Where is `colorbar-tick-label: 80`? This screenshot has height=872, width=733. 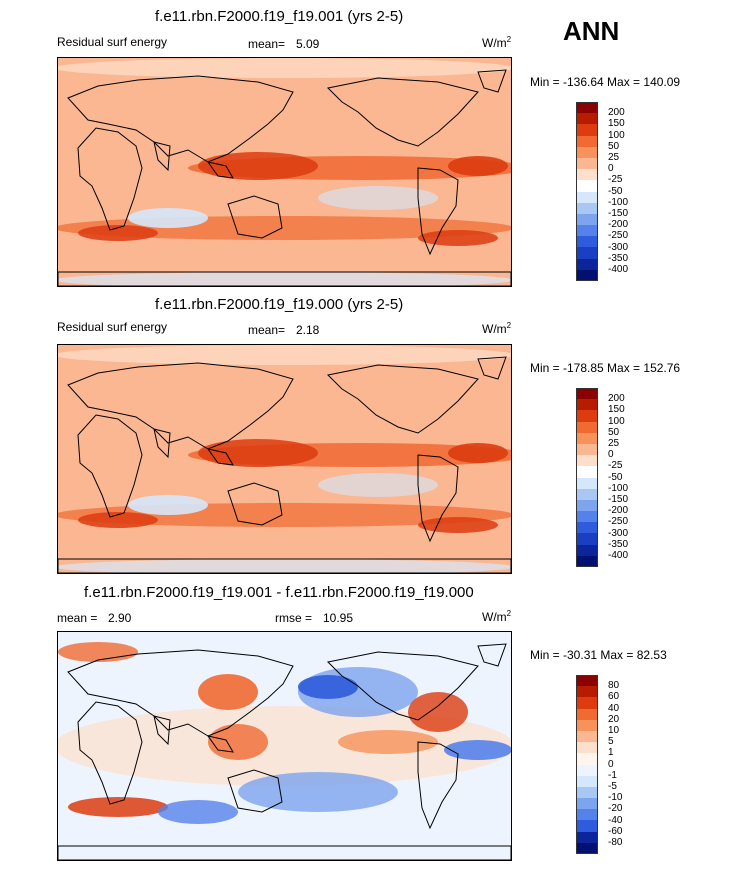 colorbar-tick-label: 80 is located at coordinates (614, 686).